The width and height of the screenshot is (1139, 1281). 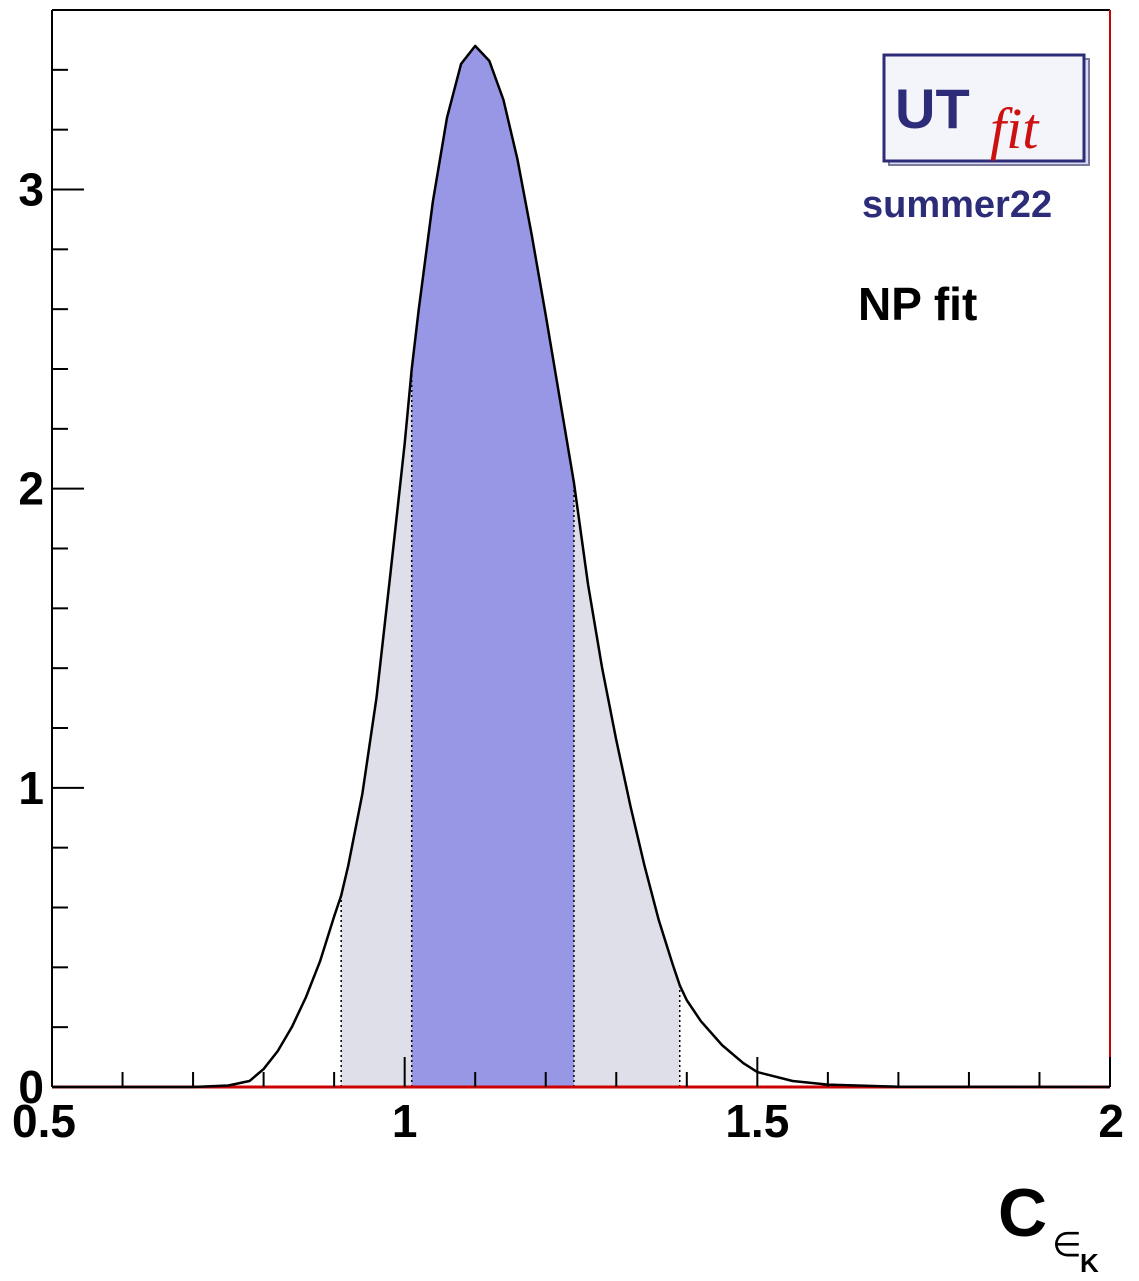 I want to click on x-axis-label-sub: ∈, so click(x=1067, y=1245).